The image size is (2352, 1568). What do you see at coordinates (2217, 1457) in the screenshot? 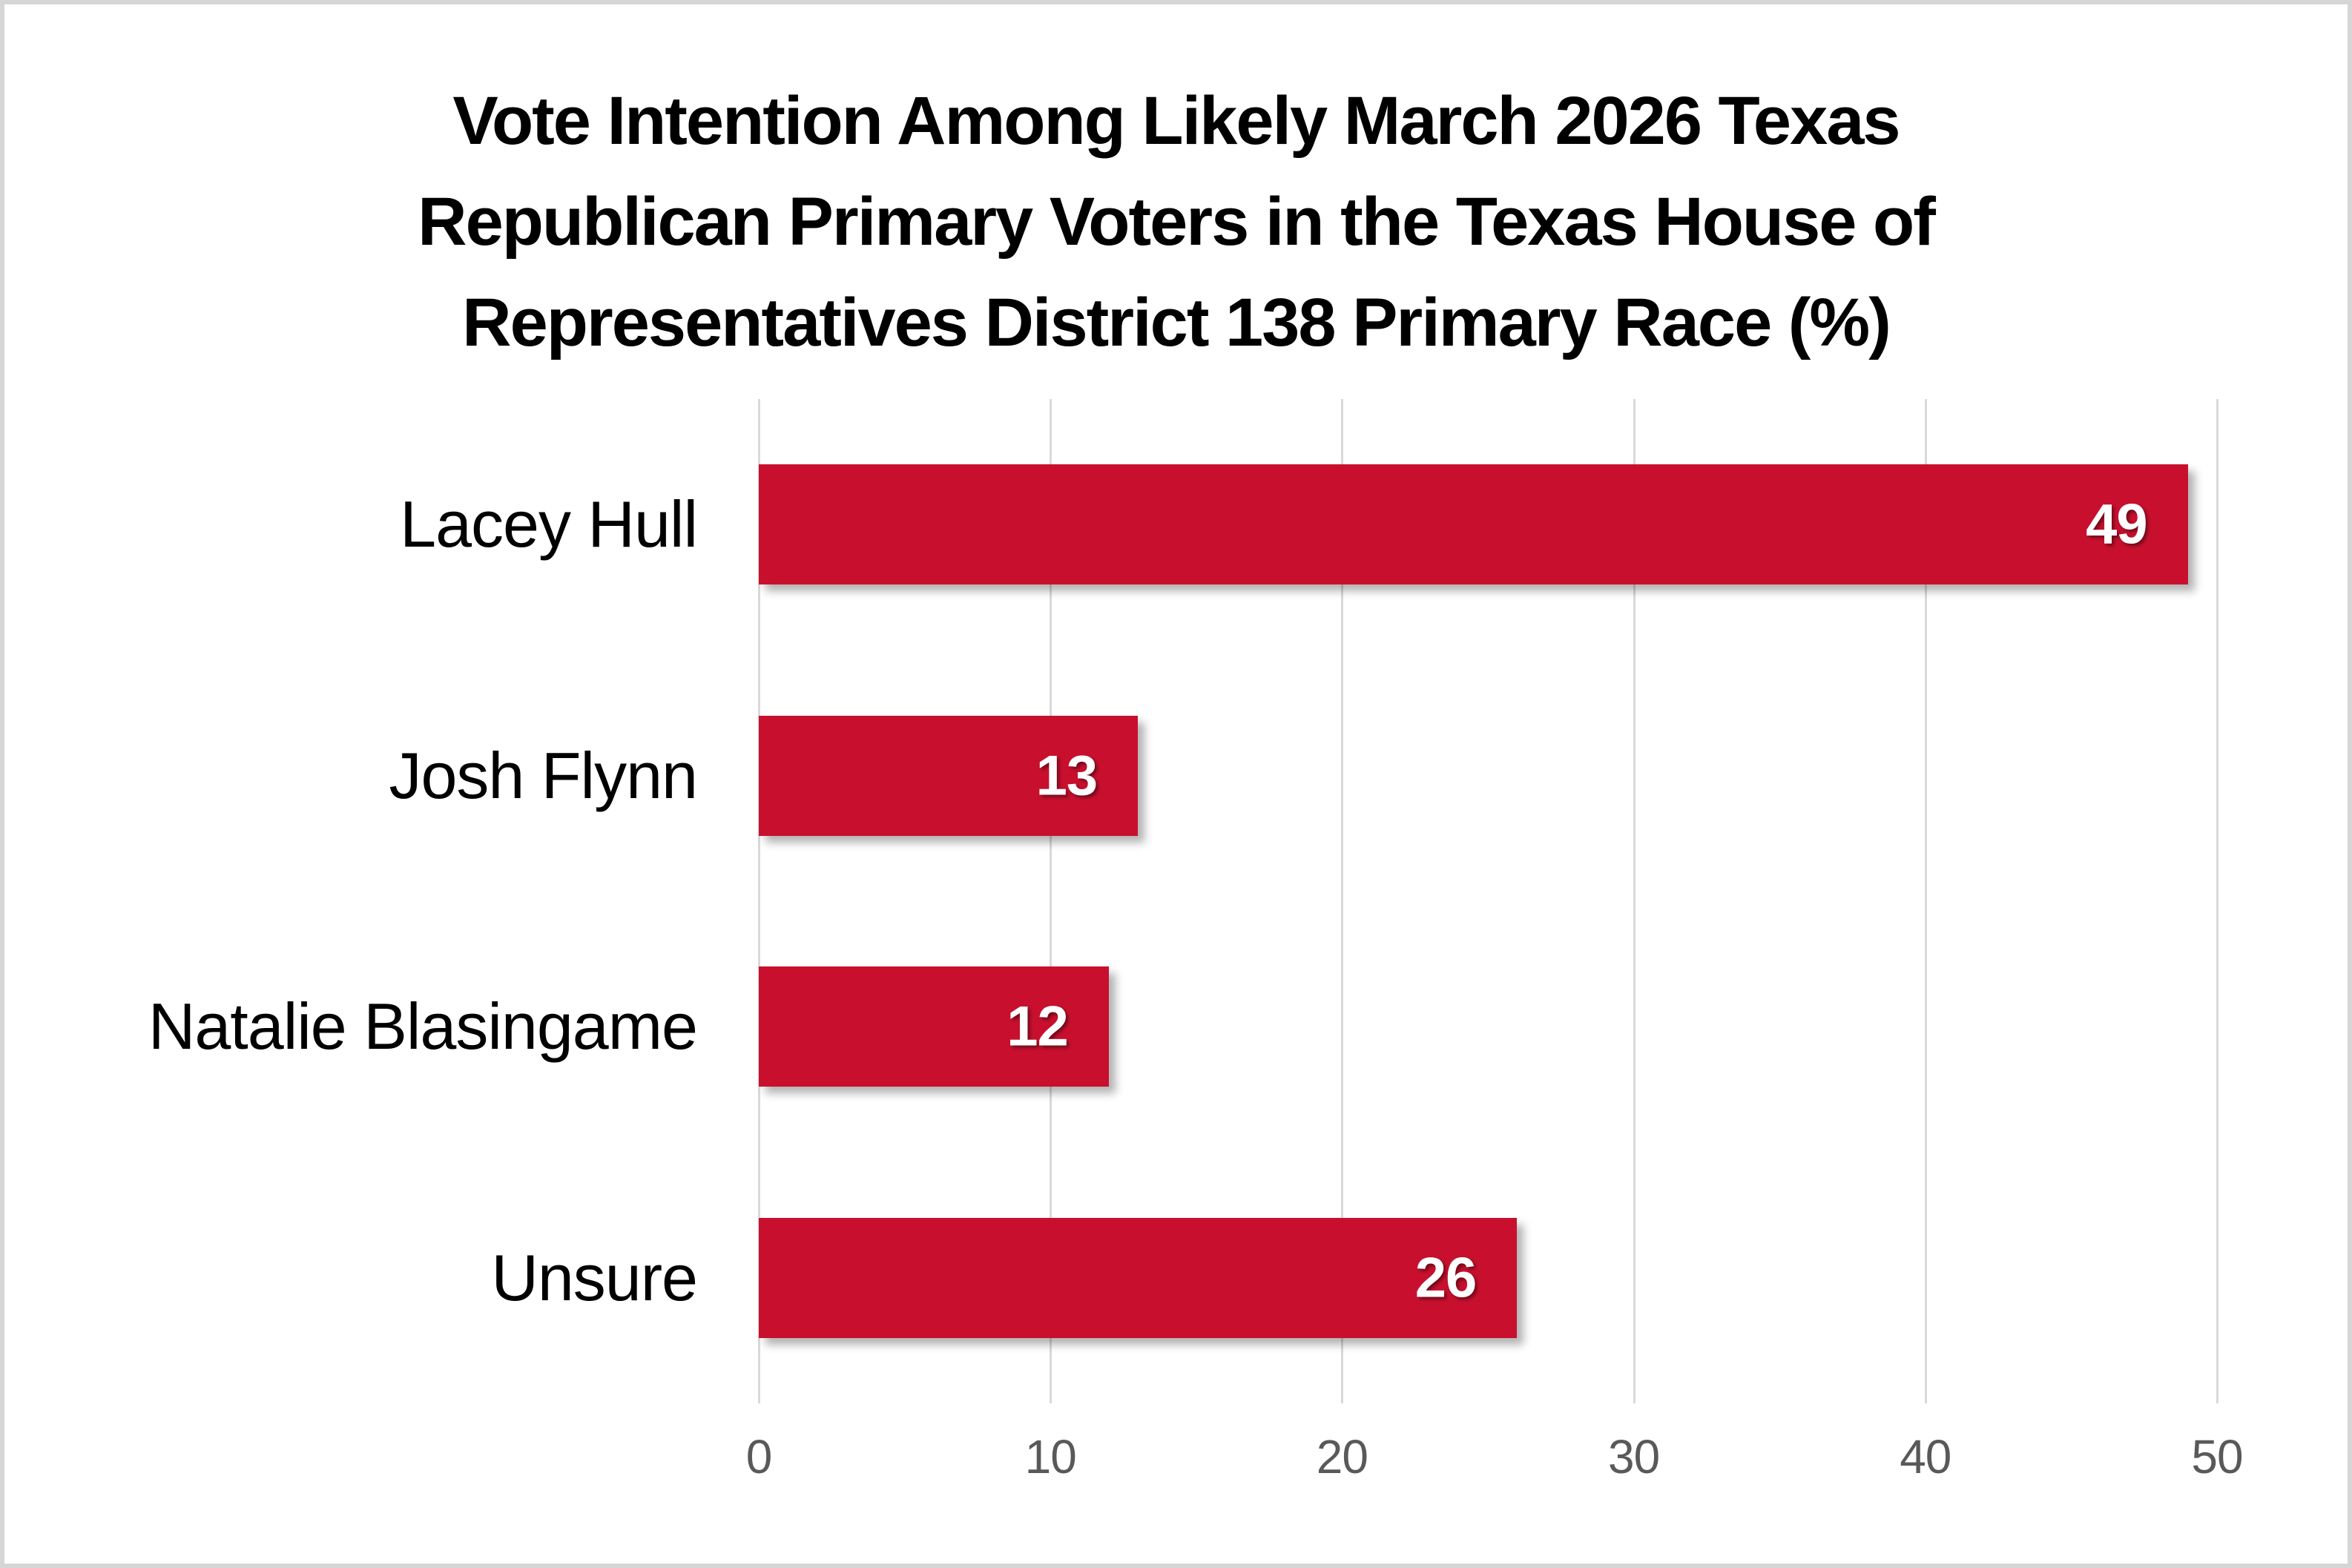
I see `x-tick-label: 50` at bounding box center [2217, 1457].